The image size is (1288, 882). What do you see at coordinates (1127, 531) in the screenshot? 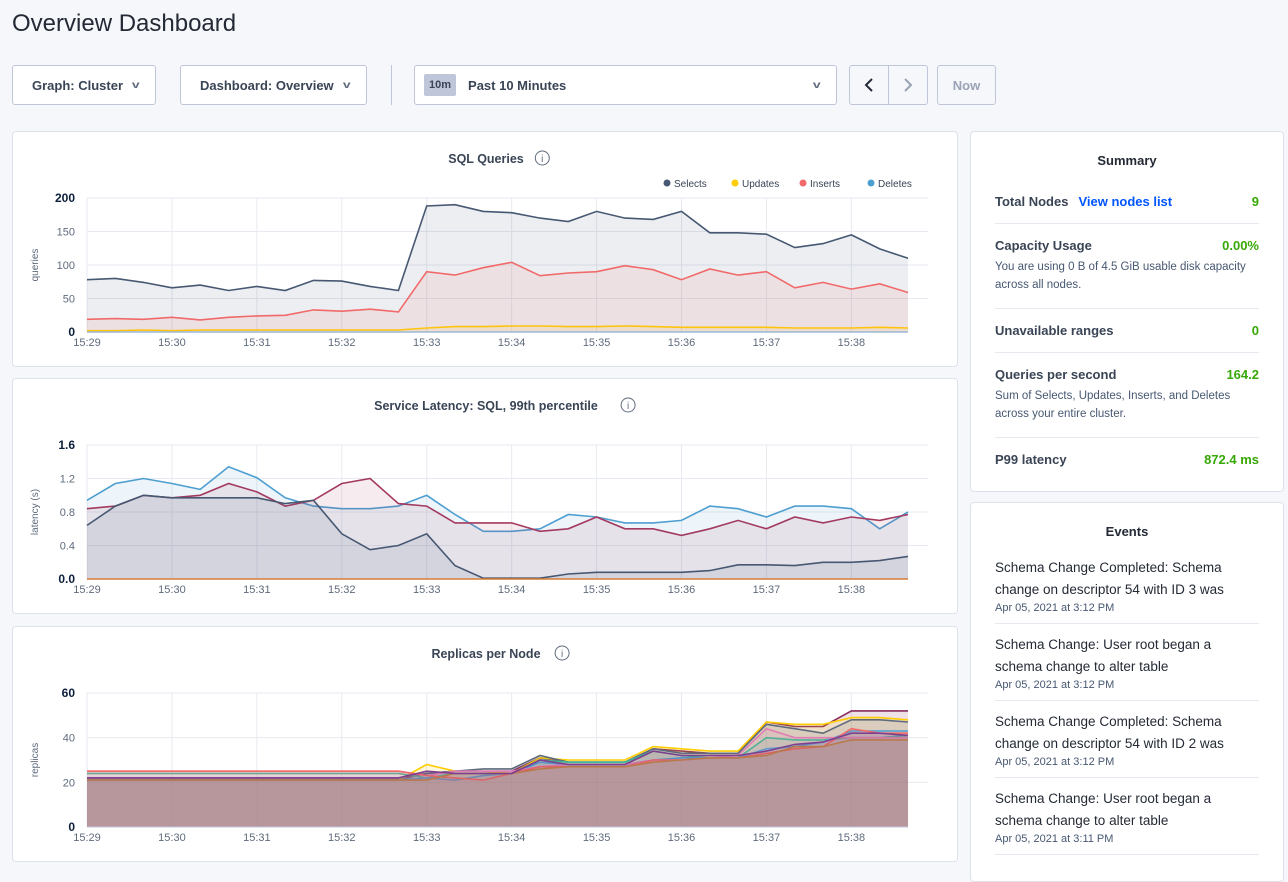
I see `events-title: Events` at bounding box center [1127, 531].